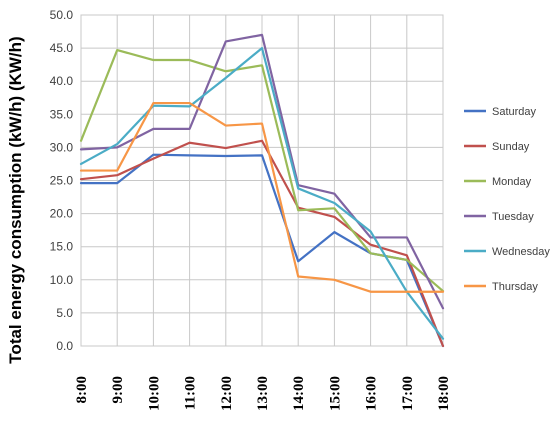 Image resolution: width=550 pixels, height=436 pixels. I want to click on x-tick-label: 13:00, so click(263, 393).